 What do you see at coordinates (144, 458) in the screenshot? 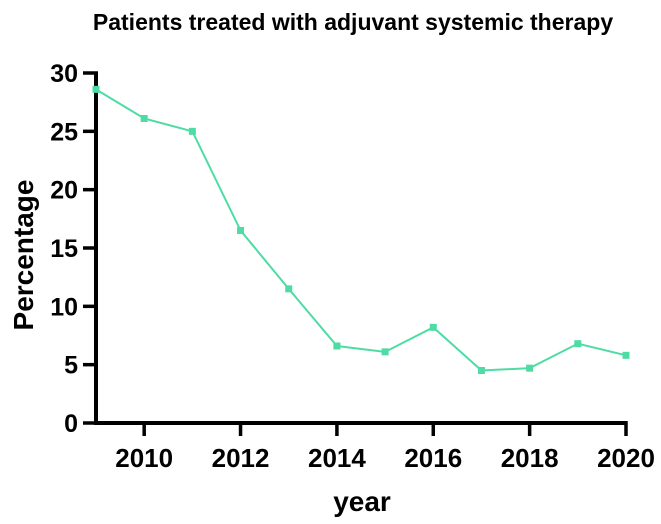
I see `x-tick-label: 2010` at bounding box center [144, 458].